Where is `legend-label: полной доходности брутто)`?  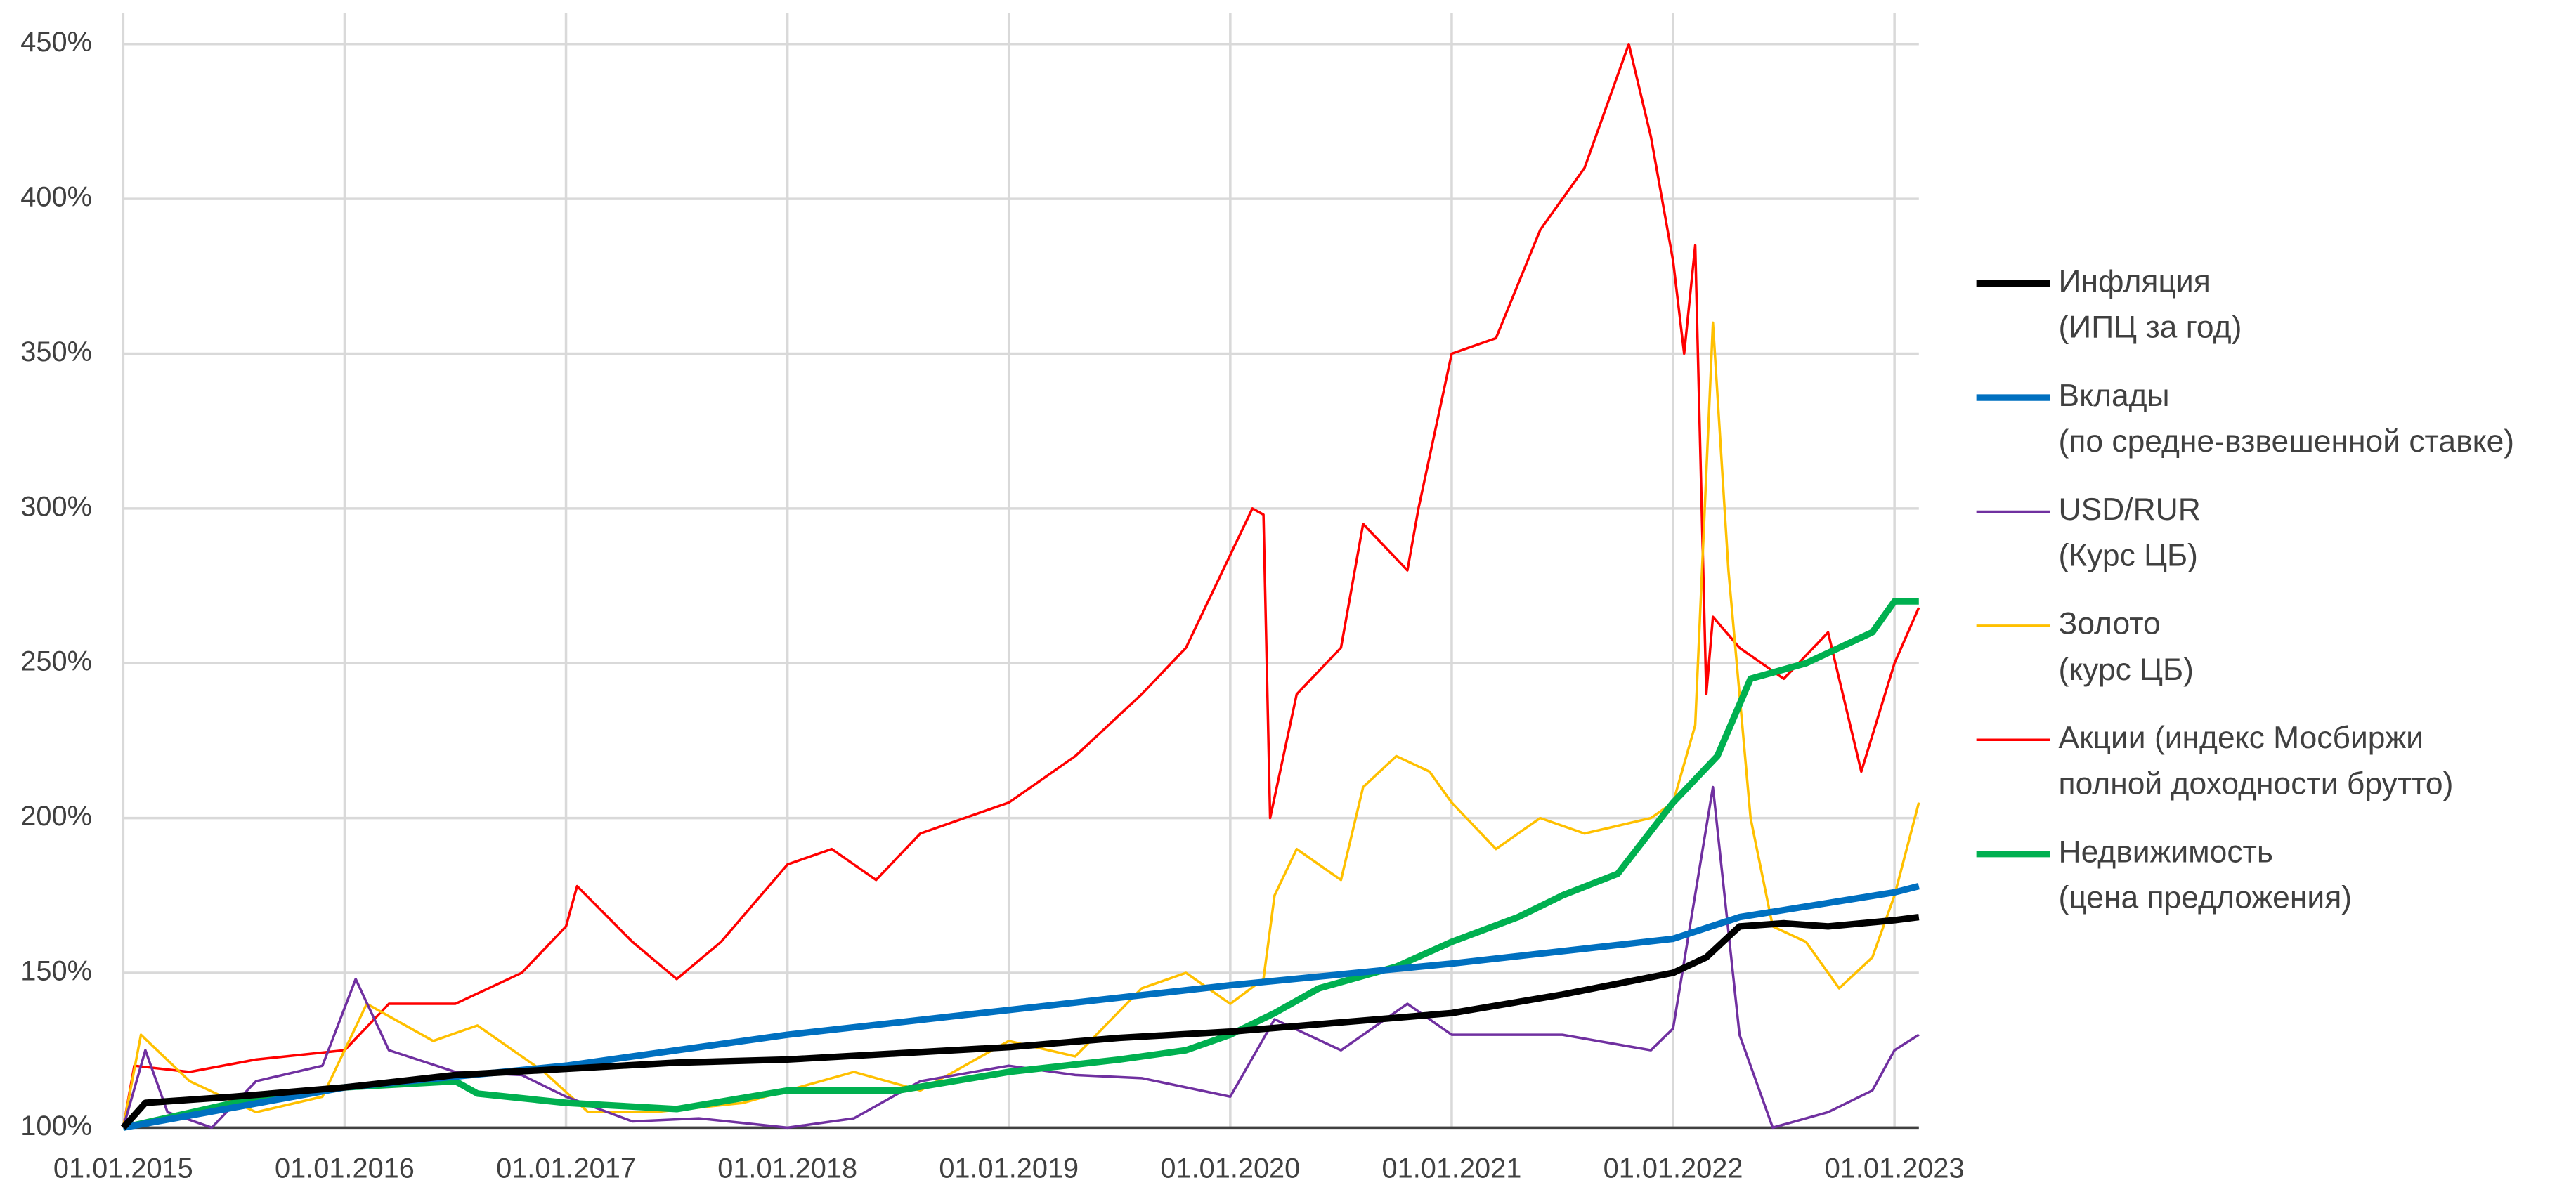
legend-label: полной доходности брутто) is located at coordinates (2256, 783).